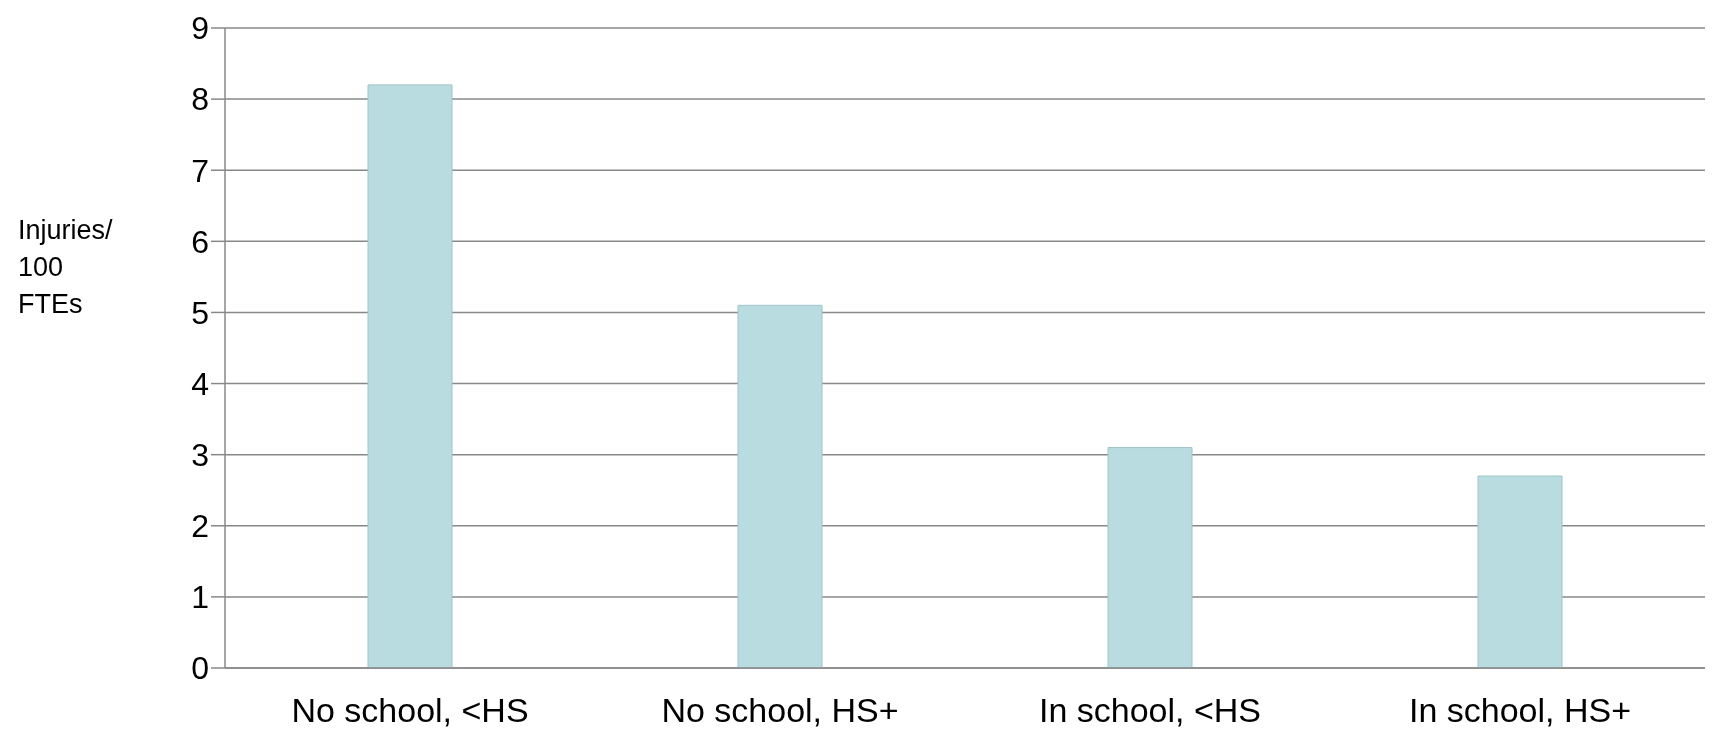 Image resolution: width=1723 pixels, height=756 pixels. What do you see at coordinates (1520, 710) in the screenshot?
I see `x-tick-label: In school, HS+` at bounding box center [1520, 710].